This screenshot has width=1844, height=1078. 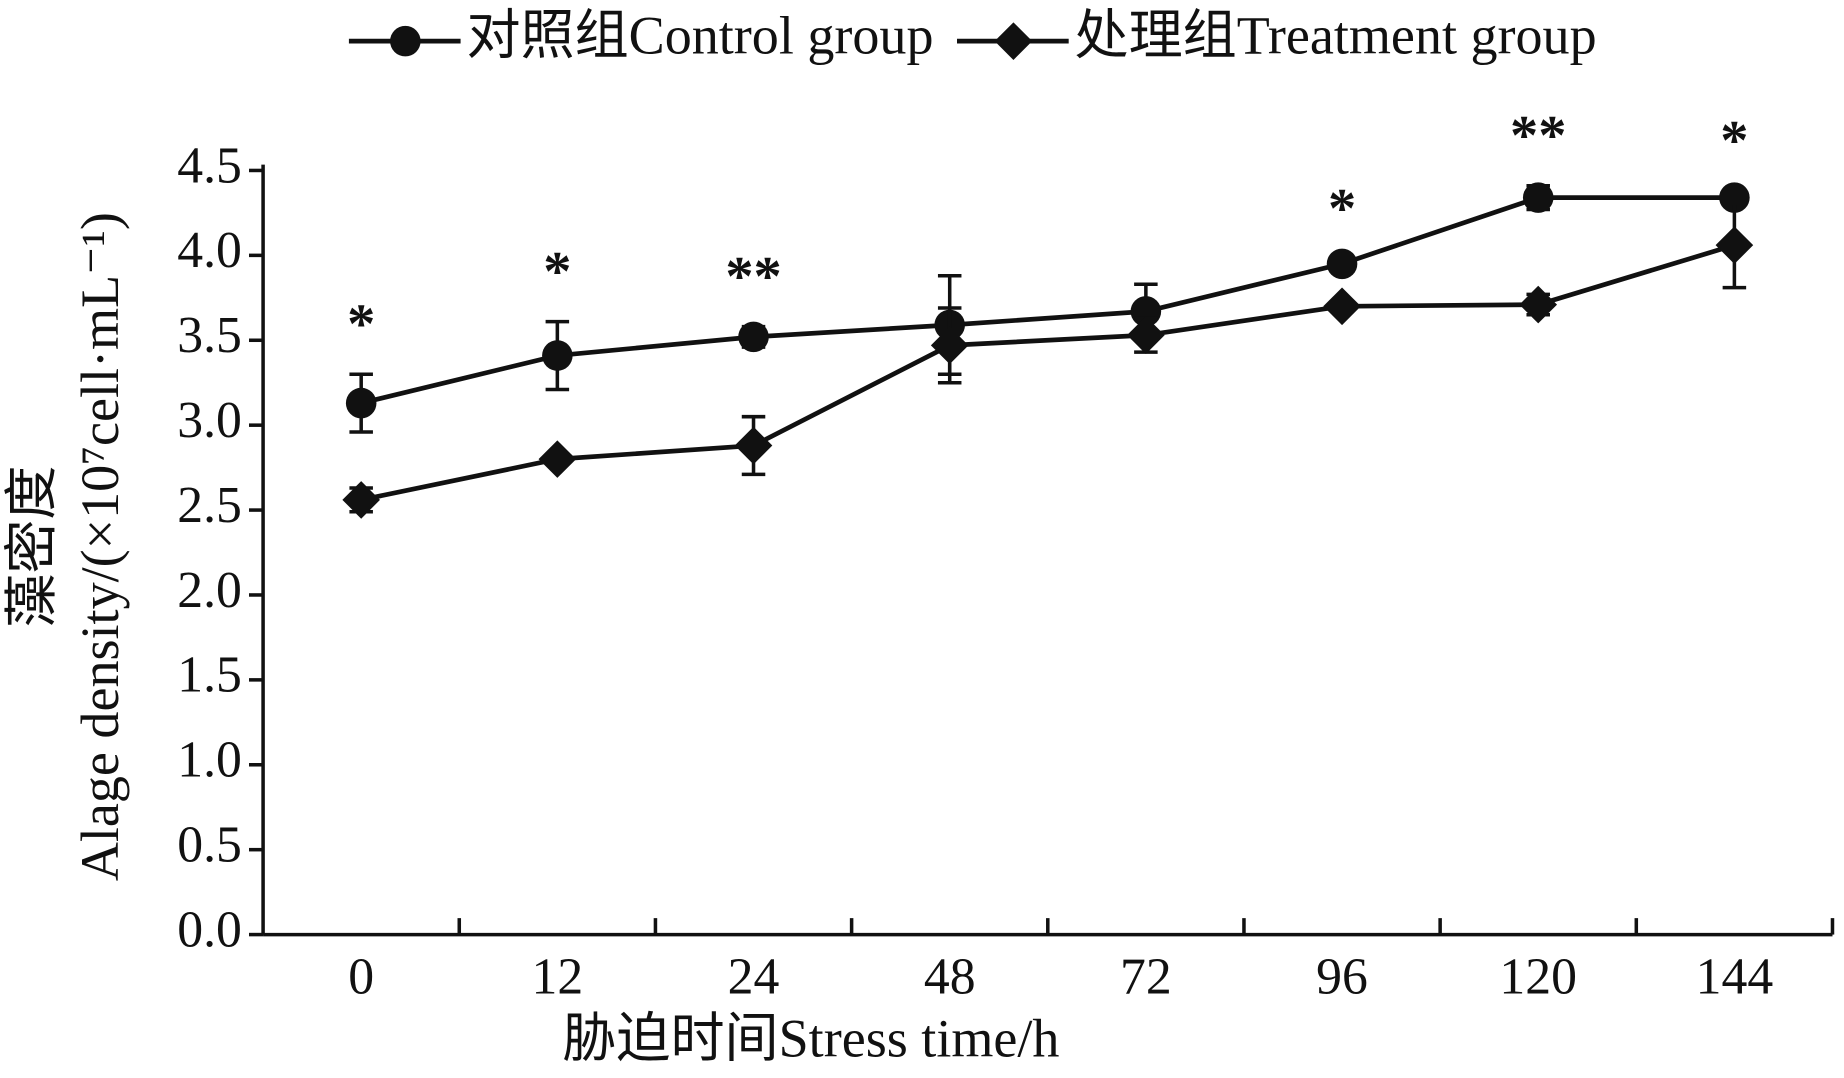 I want to click on x-tick-label: 24, so click(x=754, y=976).